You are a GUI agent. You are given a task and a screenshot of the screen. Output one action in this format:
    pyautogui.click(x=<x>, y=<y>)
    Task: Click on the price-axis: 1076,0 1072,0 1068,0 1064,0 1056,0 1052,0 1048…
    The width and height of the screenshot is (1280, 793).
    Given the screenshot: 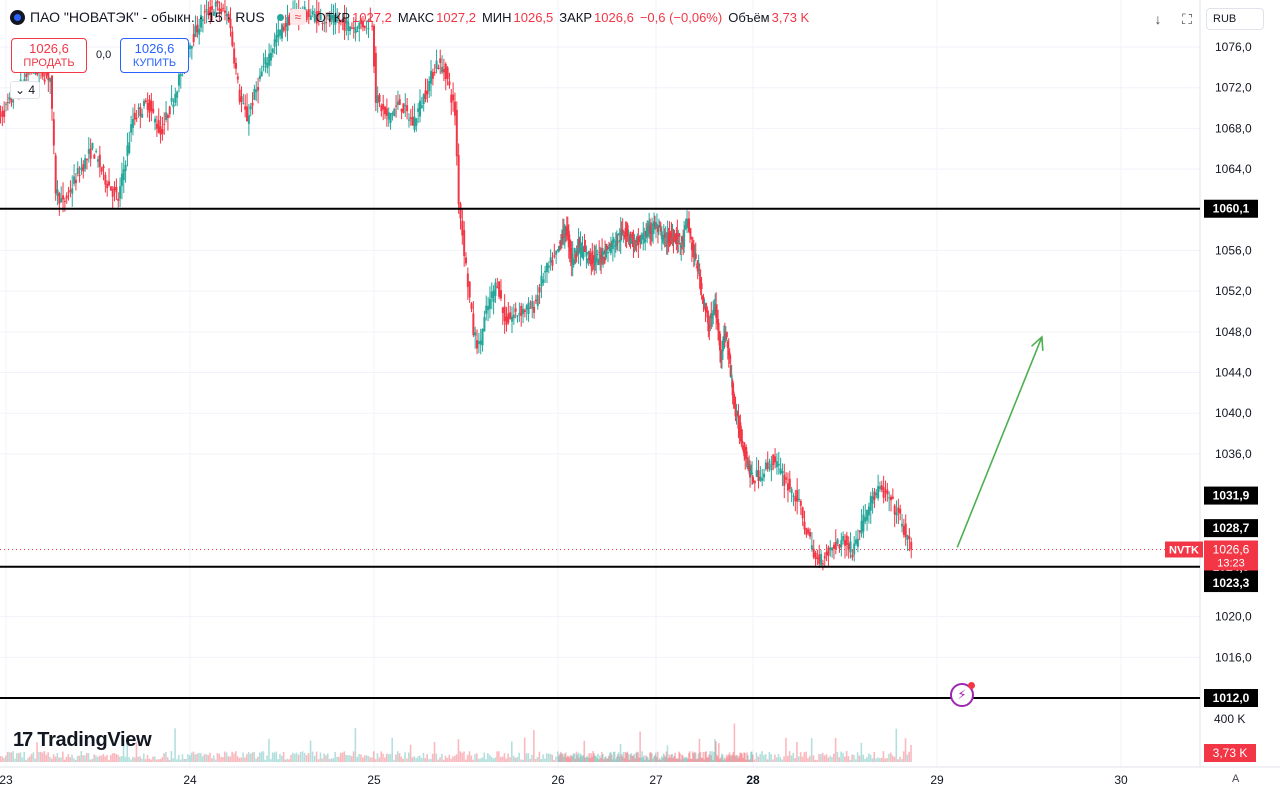 What is the action you would take?
    pyautogui.click(x=1233, y=352)
    